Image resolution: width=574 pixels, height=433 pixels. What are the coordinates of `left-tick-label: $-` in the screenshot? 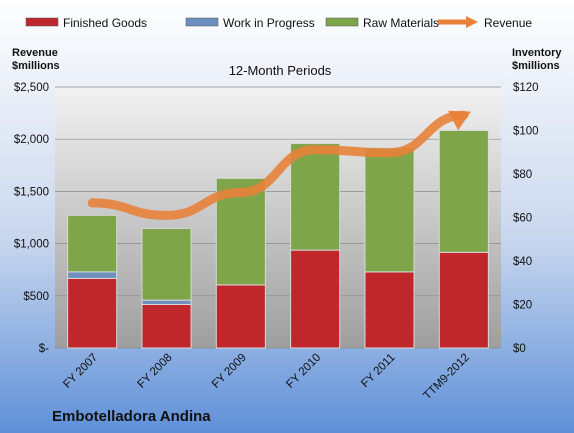 It's located at (44, 349).